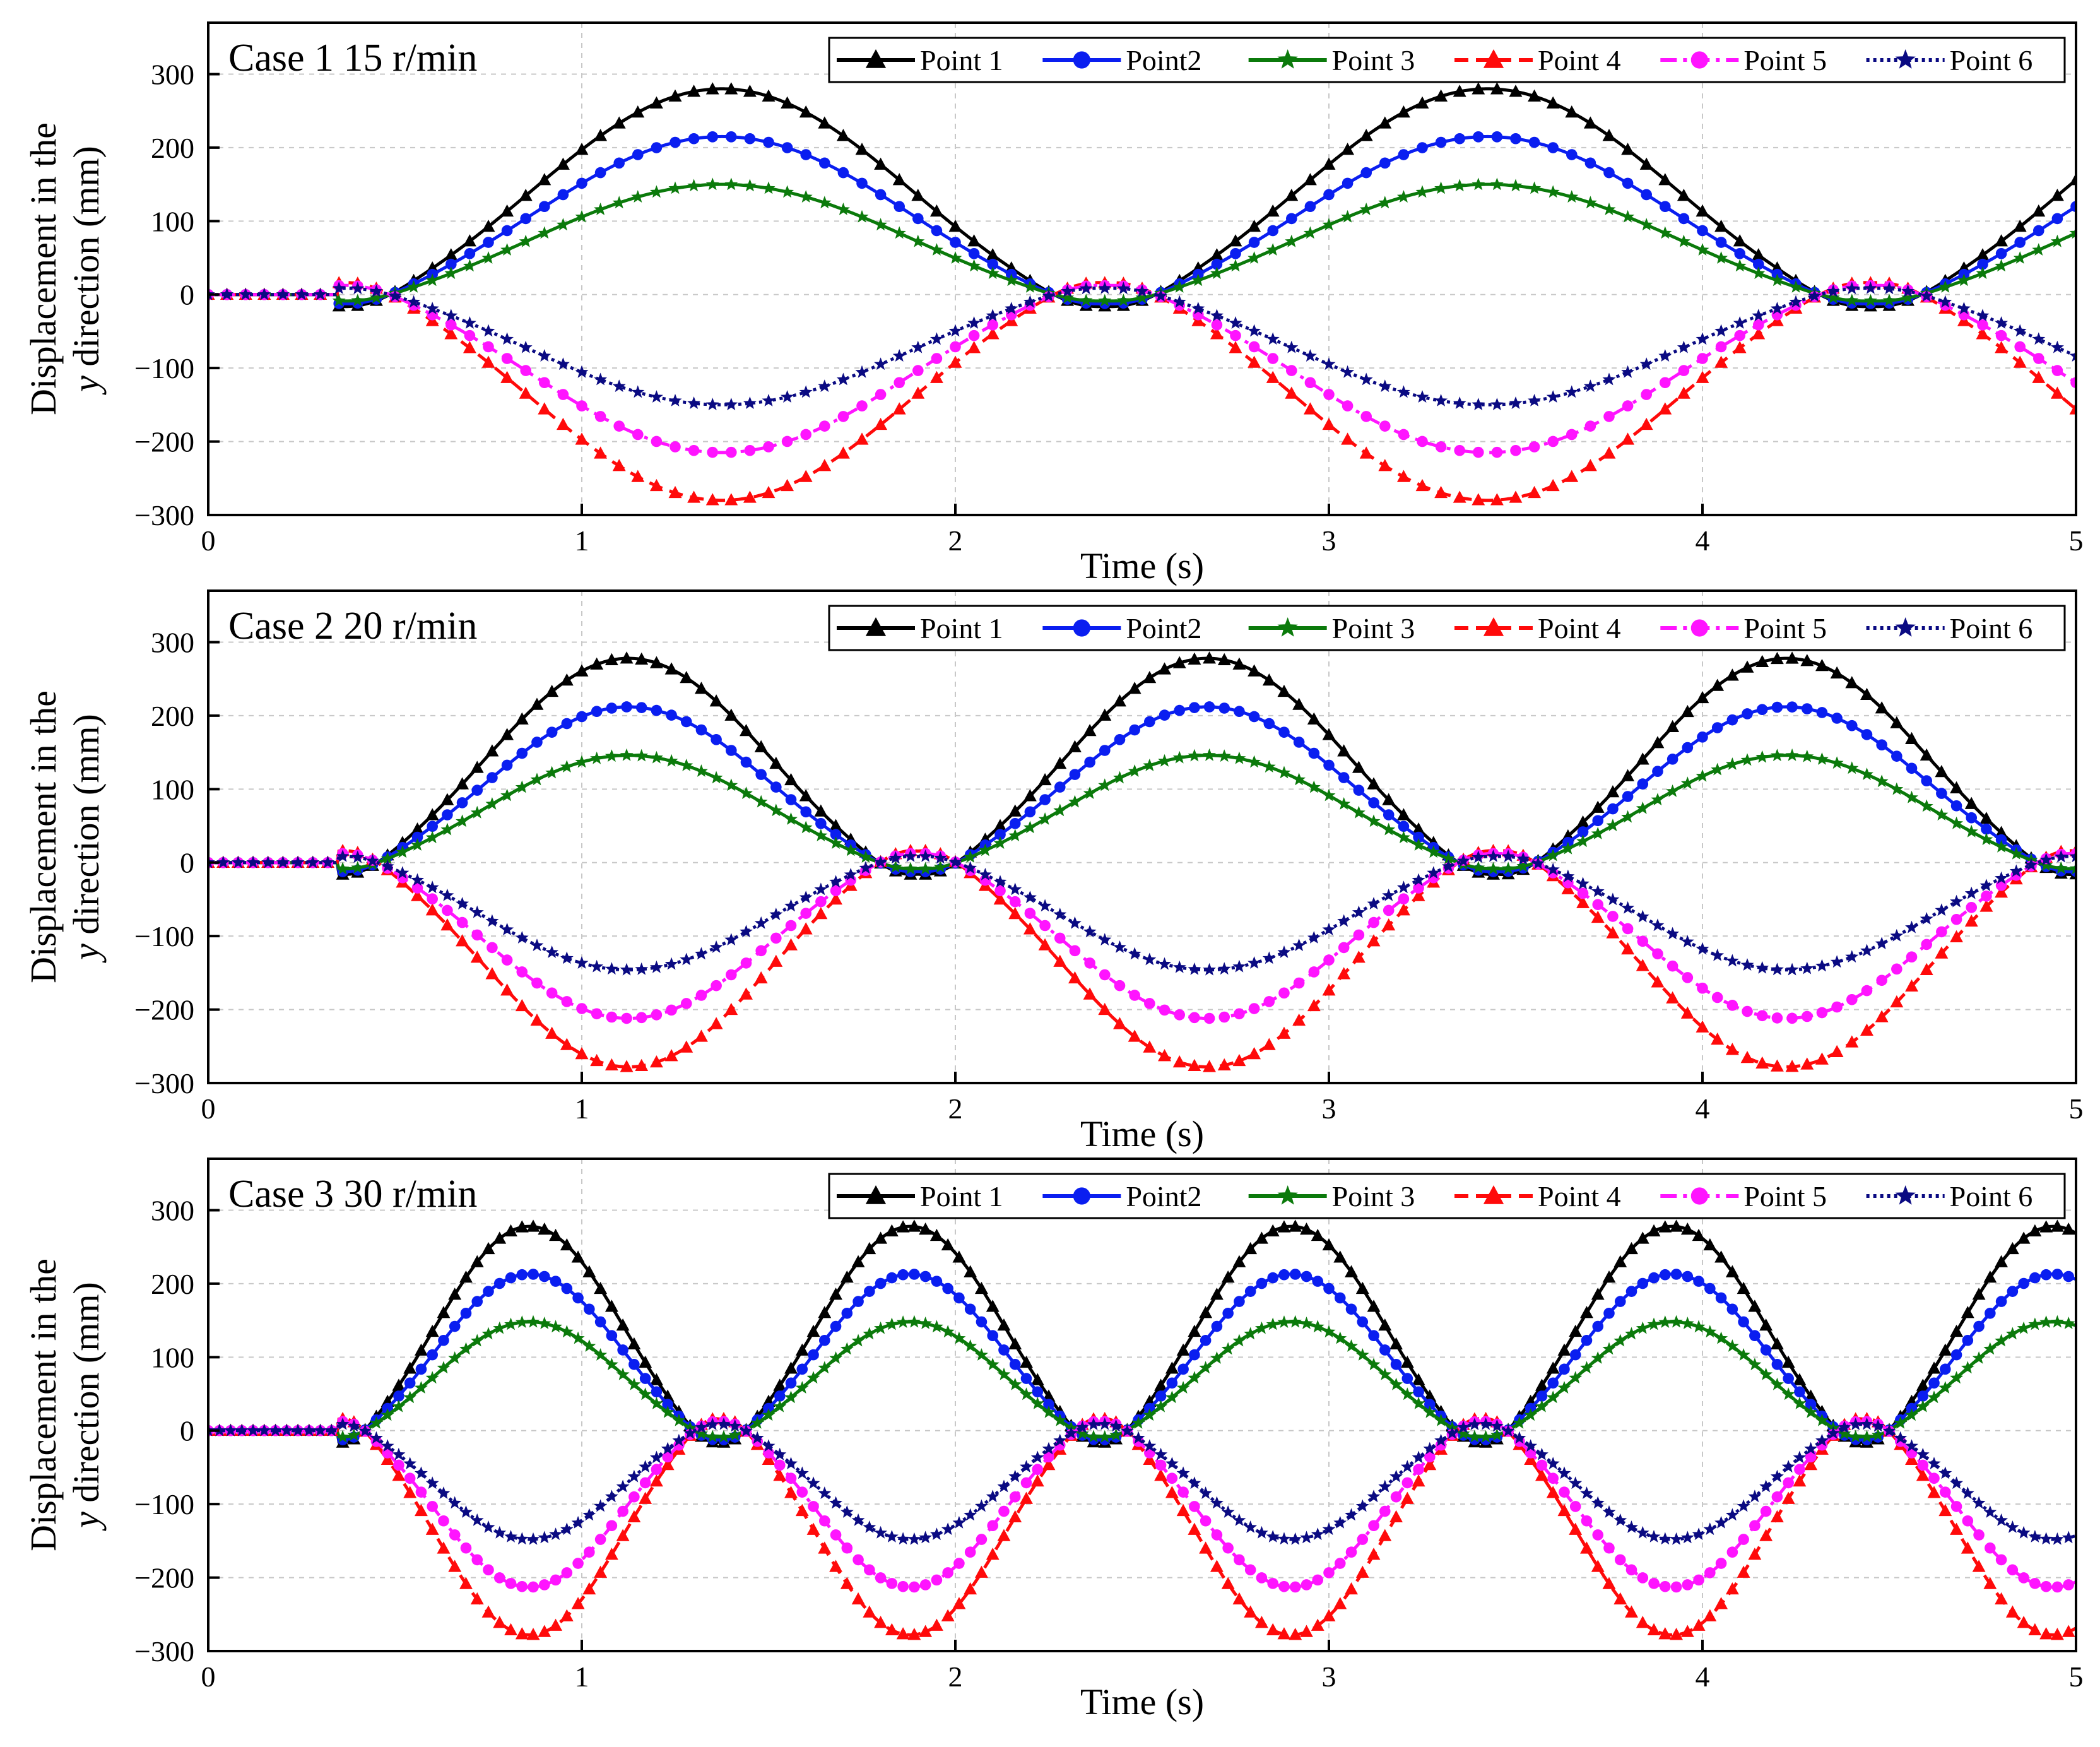  What do you see at coordinates (2076, 1677) in the screenshot?
I see `x-tick-label: 5` at bounding box center [2076, 1677].